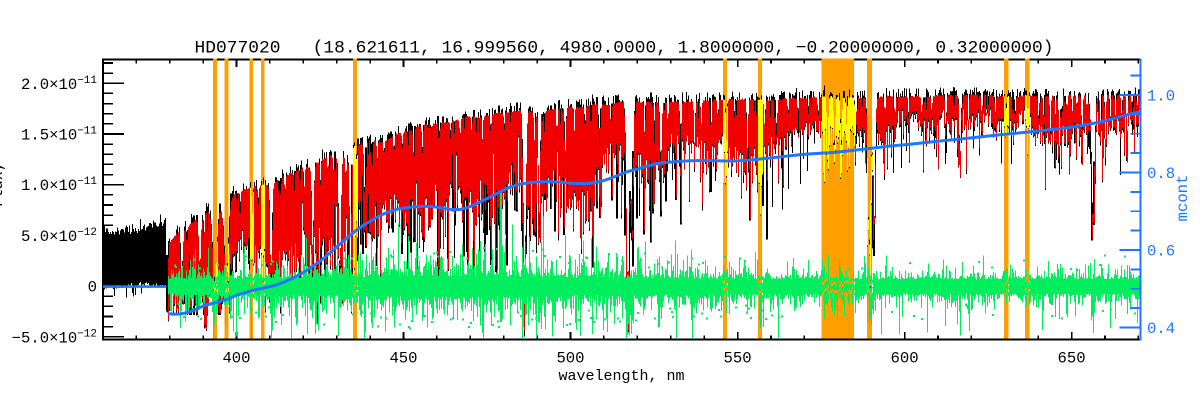 This screenshot has height=400, width=1200. I want to click on svg-text: 600, so click(905, 359).